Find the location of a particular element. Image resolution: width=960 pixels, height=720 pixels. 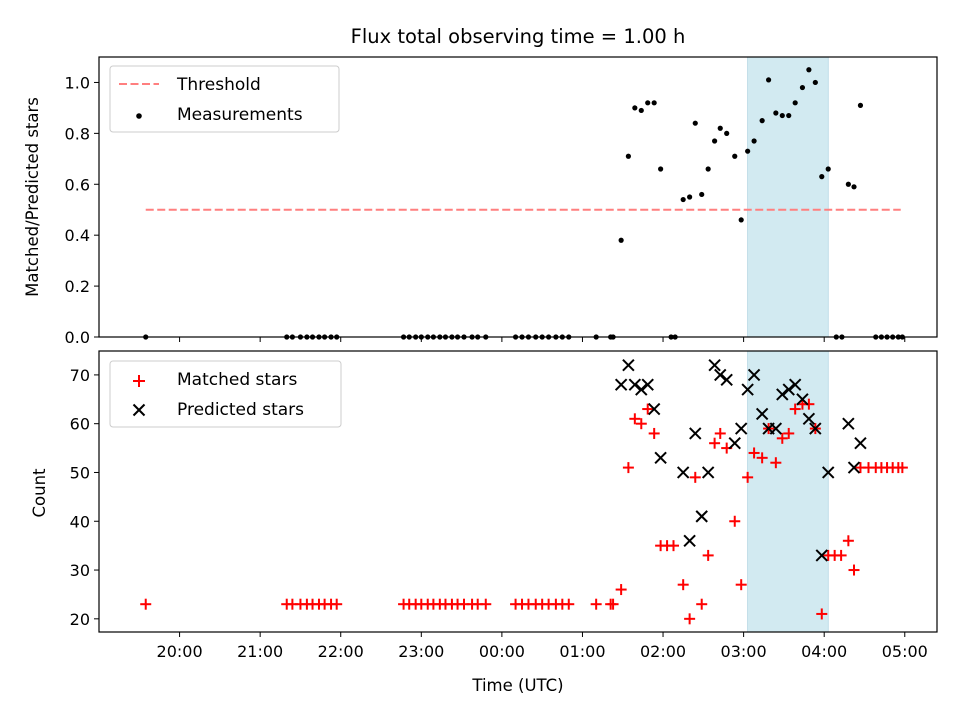

top-legend: Threshold Measurements is located at coordinates (224, 99).